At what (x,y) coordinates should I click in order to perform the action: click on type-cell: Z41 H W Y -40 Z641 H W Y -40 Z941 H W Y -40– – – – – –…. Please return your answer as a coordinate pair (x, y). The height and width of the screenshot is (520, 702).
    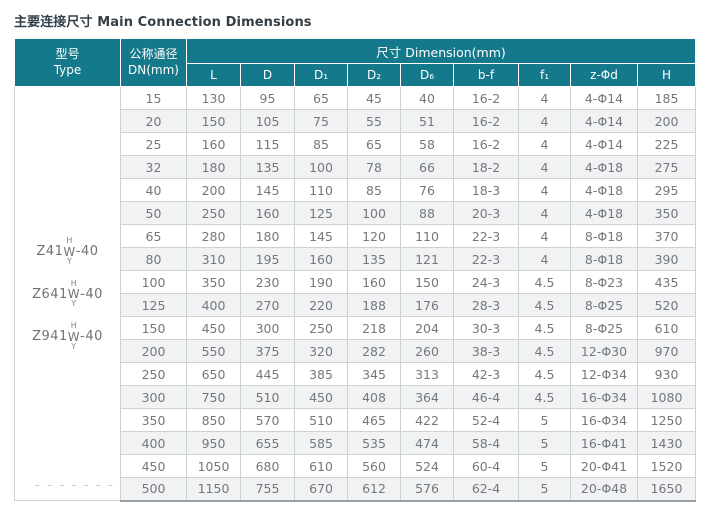
    Looking at the image, I should click on (67, 293).